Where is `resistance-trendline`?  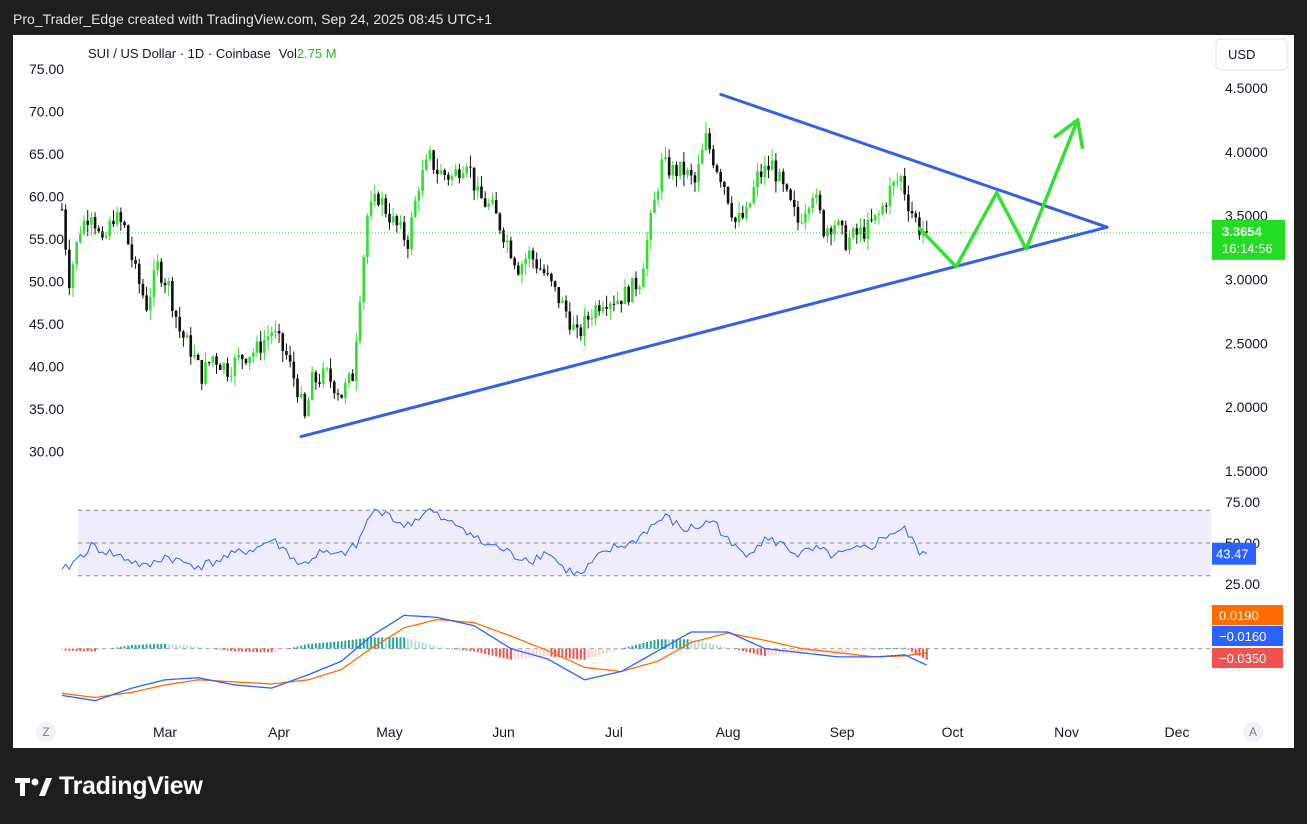
resistance-trendline is located at coordinates (914, 160).